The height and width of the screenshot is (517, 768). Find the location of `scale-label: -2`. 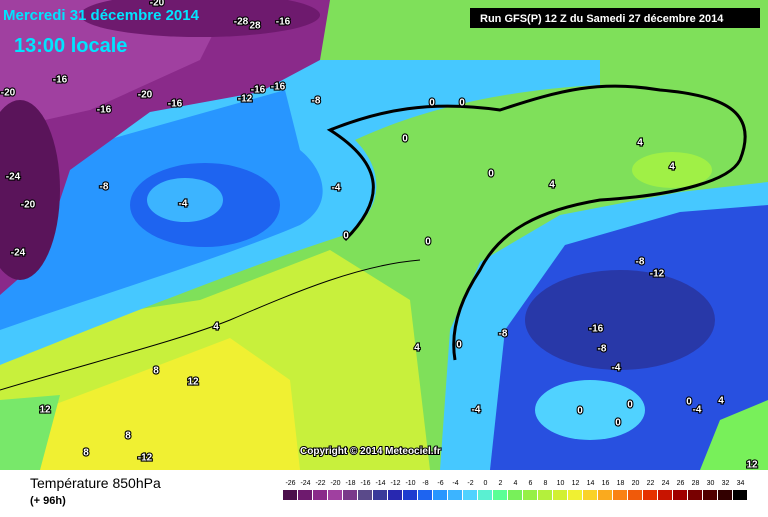

scale-label: -2 is located at coordinates (470, 483).